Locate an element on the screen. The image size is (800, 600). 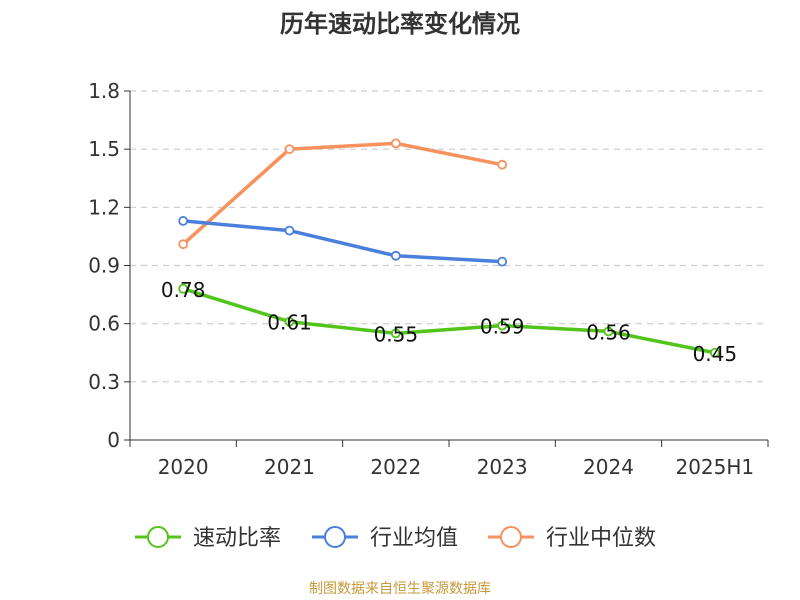
legend-item: 行业中位数 is located at coordinates (572, 538).